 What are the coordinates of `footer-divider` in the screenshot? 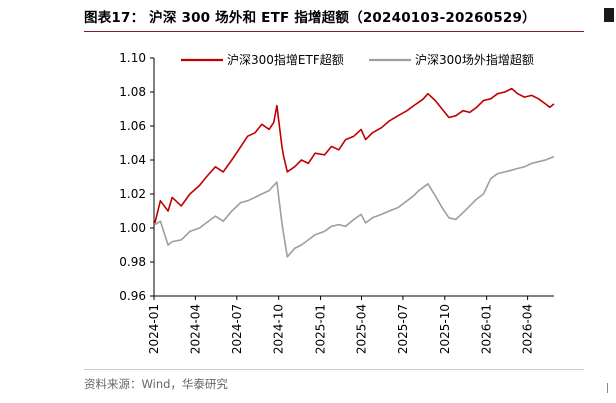 It's located at (334, 369).